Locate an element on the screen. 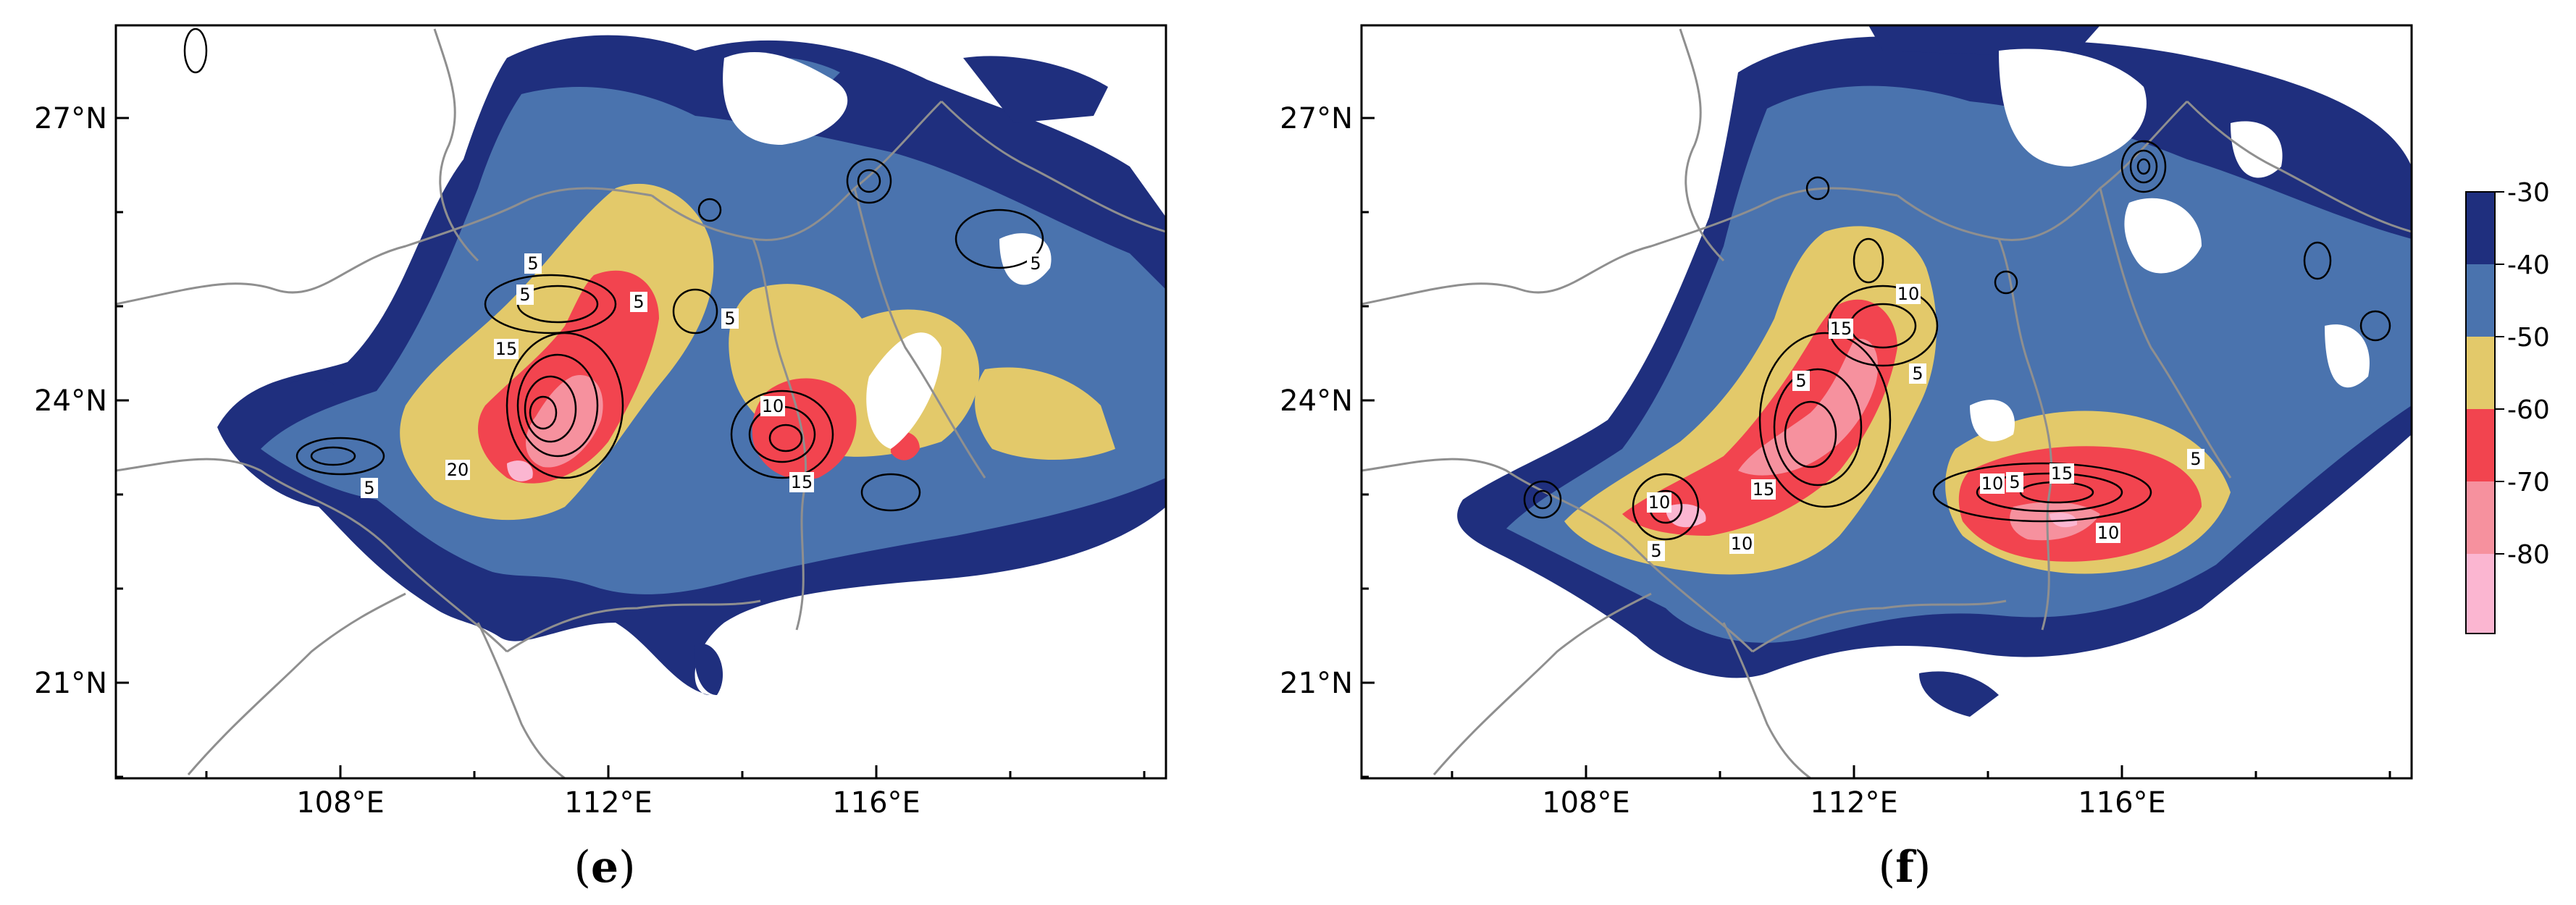 This screenshot has width=2576, height=905. panel-f-lon-label-112: 112°E is located at coordinates (1854, 803).